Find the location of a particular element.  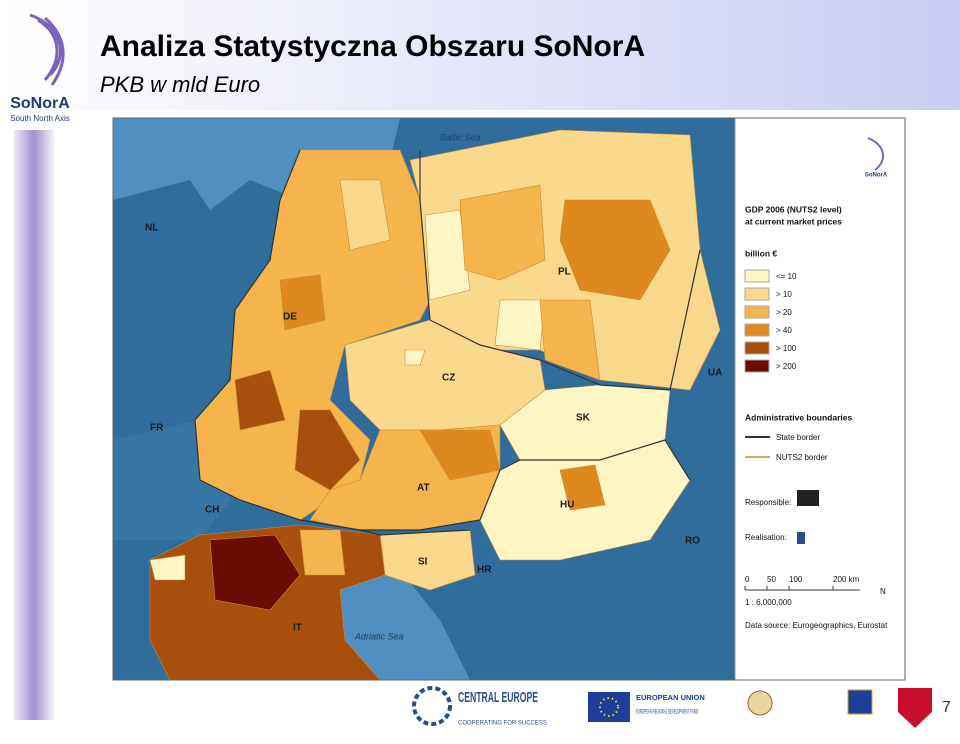

scale-tick-label: 200 km is located at coordinates (846, 579).